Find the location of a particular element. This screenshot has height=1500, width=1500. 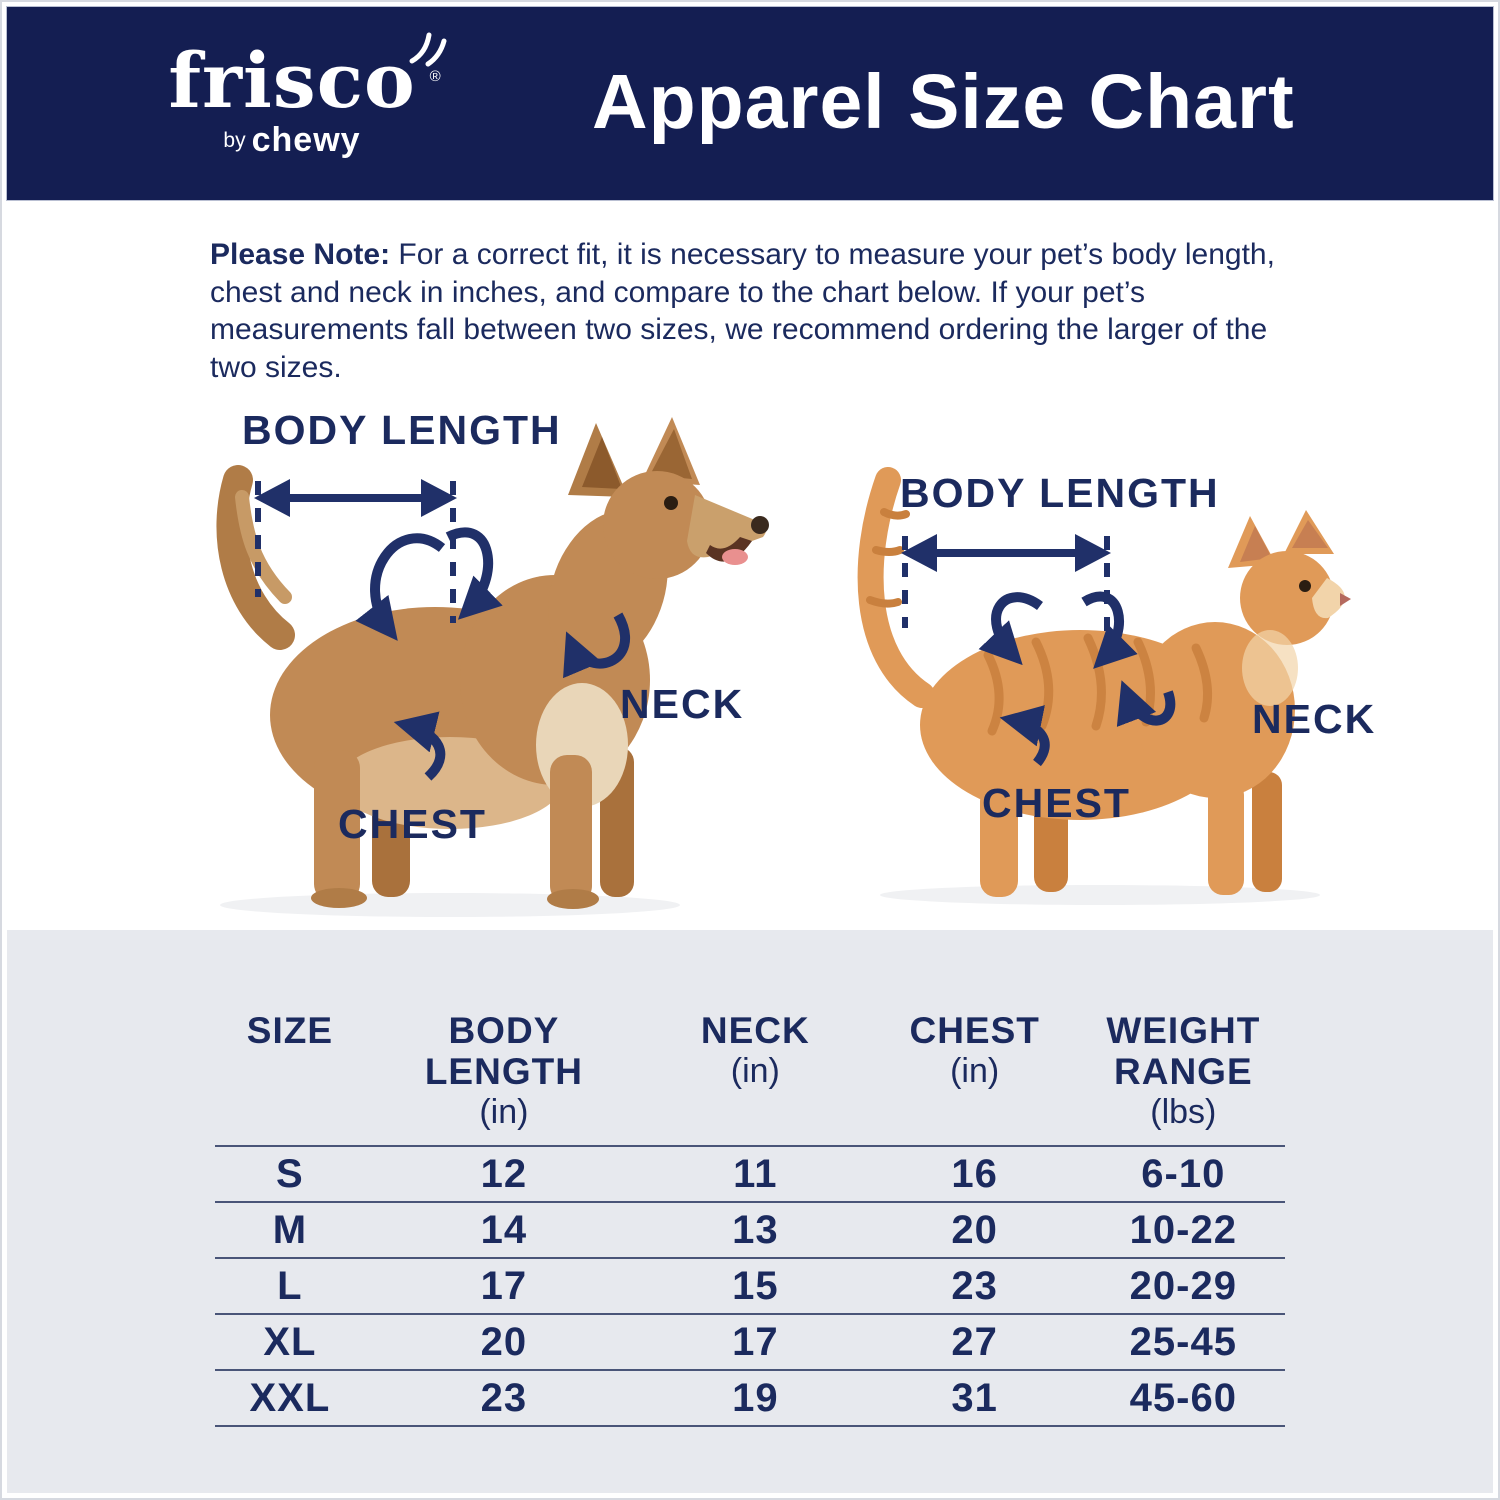

chest-value: 27 is located at coordinates (974, 1341).